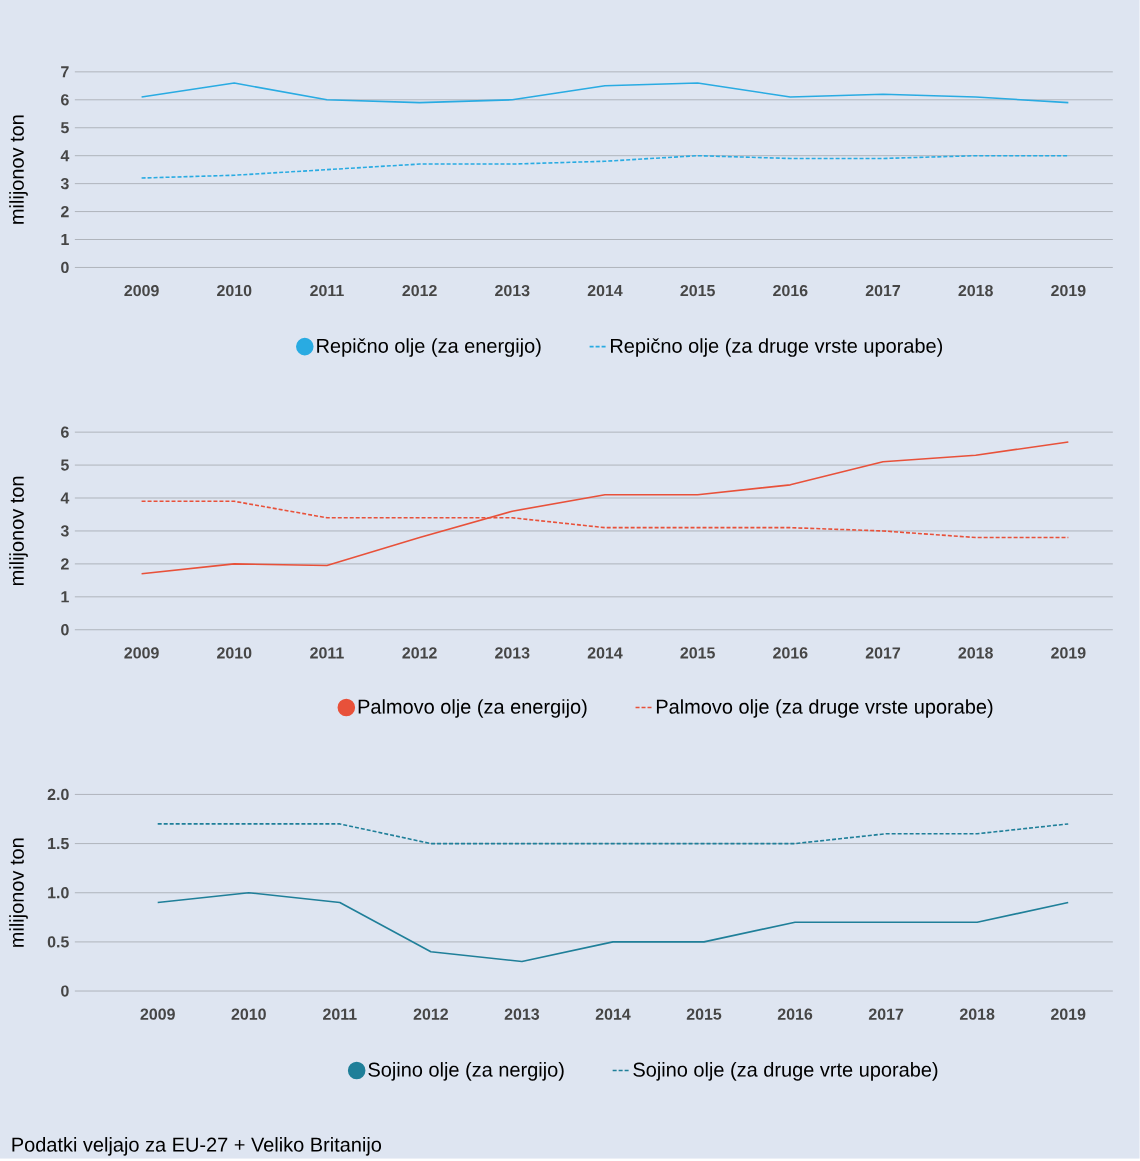 The width and height of the screenshot is (1140, 1161). I want to click on text: Podatki veljajo za EU-27 + Veliko Britanijo, so click(197, 1146).